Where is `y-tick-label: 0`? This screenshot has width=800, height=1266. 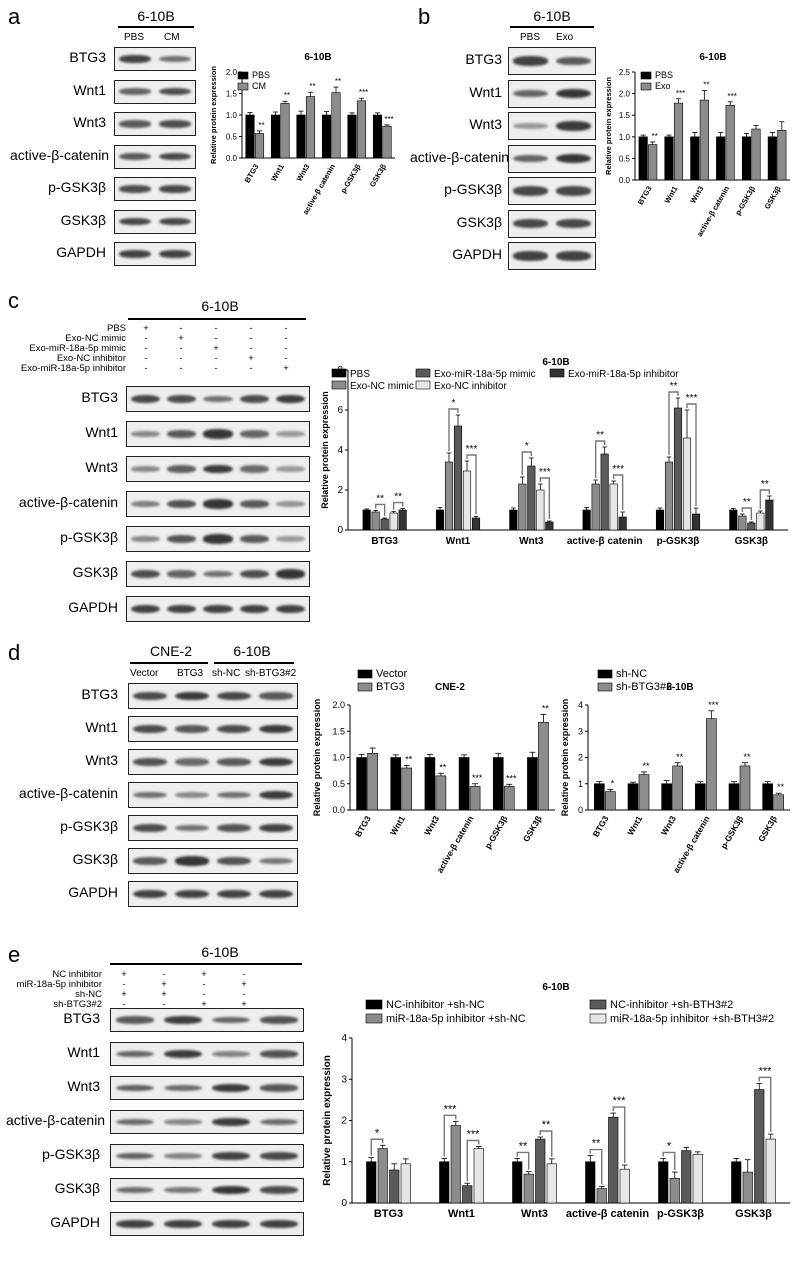
y-tick-label: 0 is located at coordinates (344, 1203).